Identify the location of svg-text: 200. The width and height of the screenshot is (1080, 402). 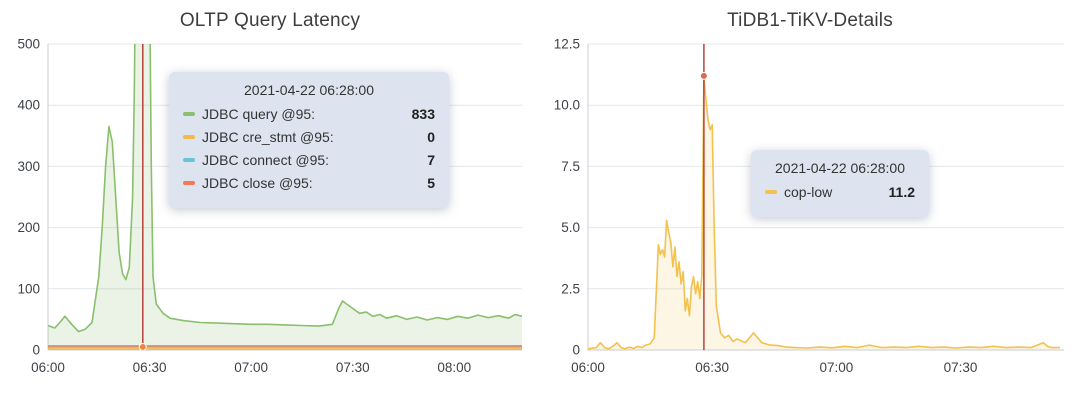
(28, 227).